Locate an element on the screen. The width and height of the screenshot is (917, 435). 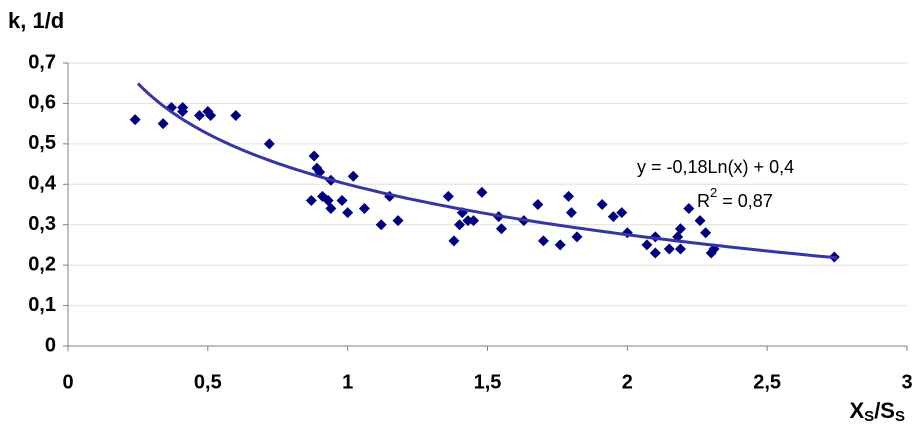
y-tick-label: 0,1 is located at coordinates (42, 305).